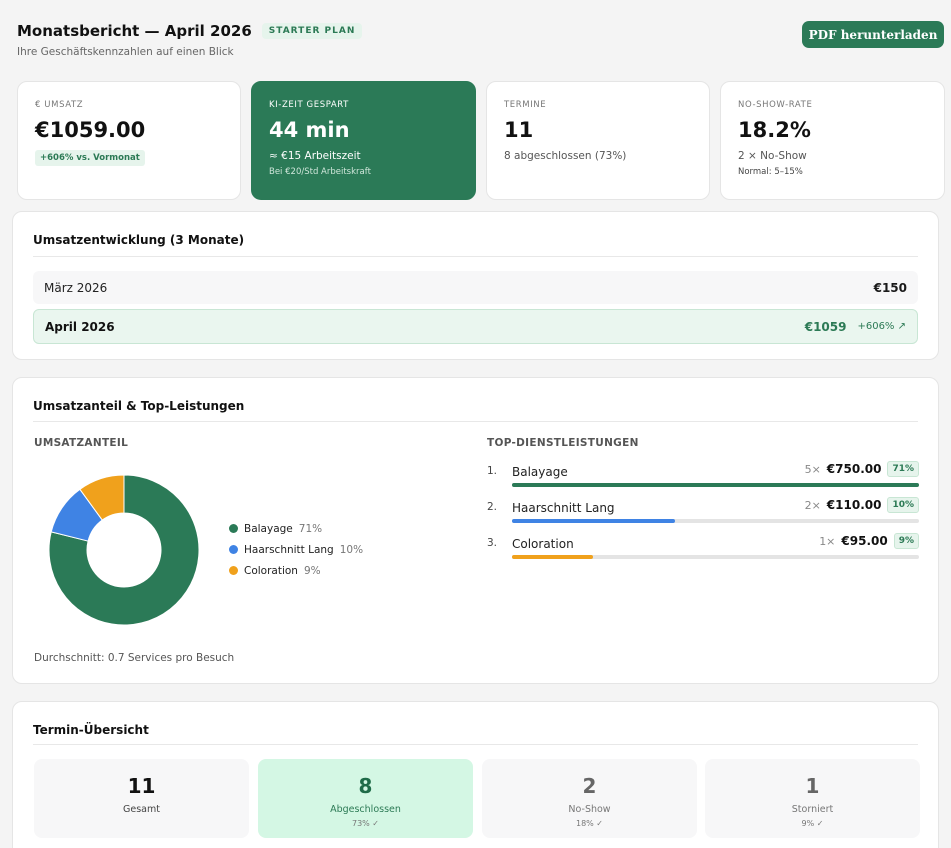 This screenshot has height=848, width=951. What do you see at coordinates (365, 786) in the screenshot?
I see `stat-value: 8` at bounding box center [365, 786].